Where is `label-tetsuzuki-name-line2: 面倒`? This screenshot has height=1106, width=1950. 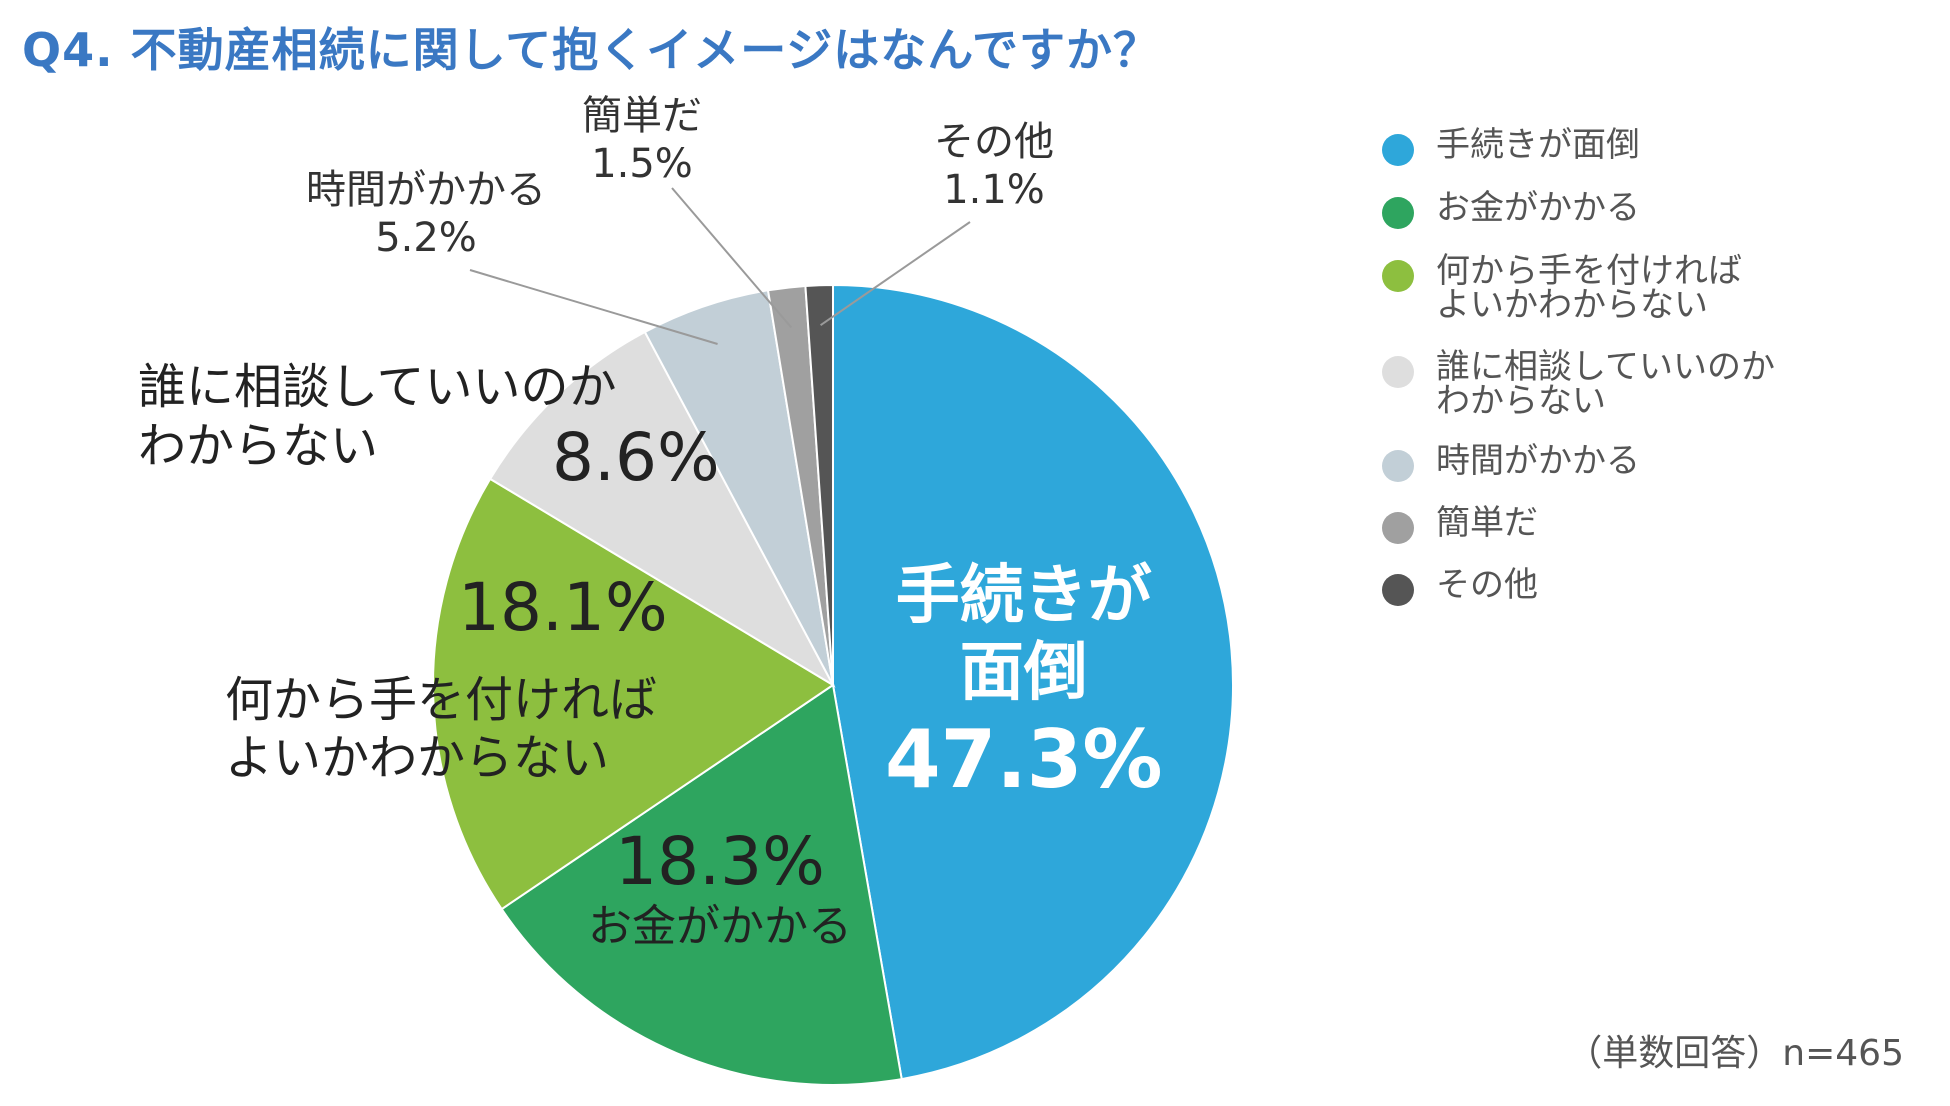
label-tetsuzuki-name-line2: 面倒 is located at coordinates (1023, 672).